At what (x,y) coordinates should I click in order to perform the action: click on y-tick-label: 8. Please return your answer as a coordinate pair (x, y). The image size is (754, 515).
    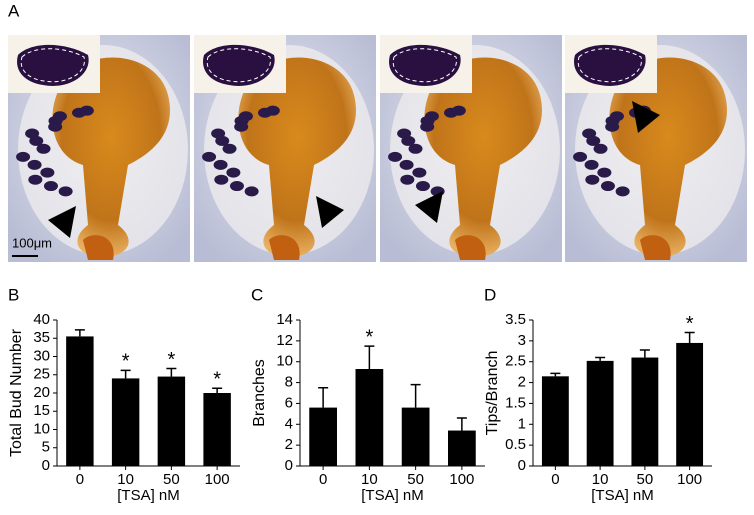
    Looking at the image, I should click on (289, 382).